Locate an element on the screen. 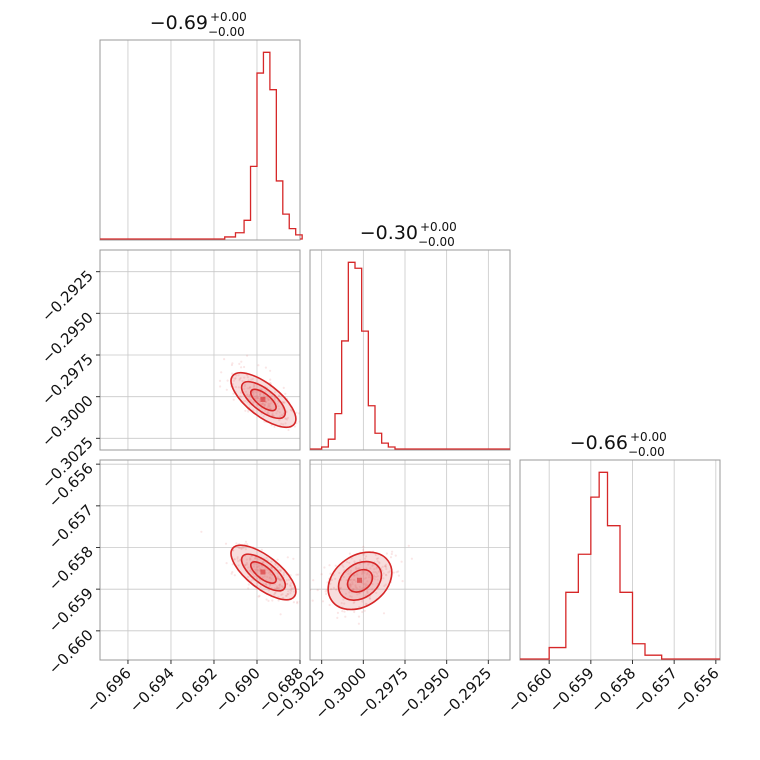 This screenshot has width=760, height=760. title-plus-param-0: +0.00 is located at coordinates (228, 17).